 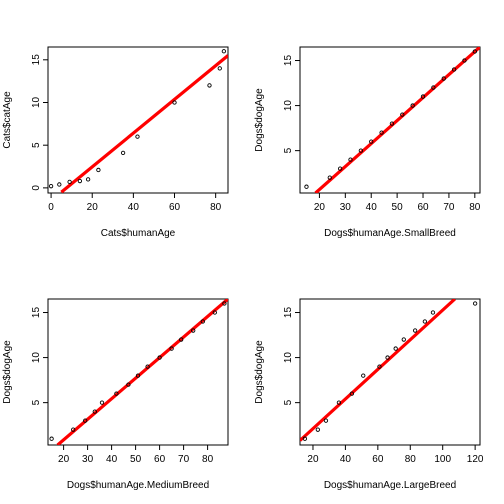 I want to click on y-tick-label: 0, so click(x=36, y=188).